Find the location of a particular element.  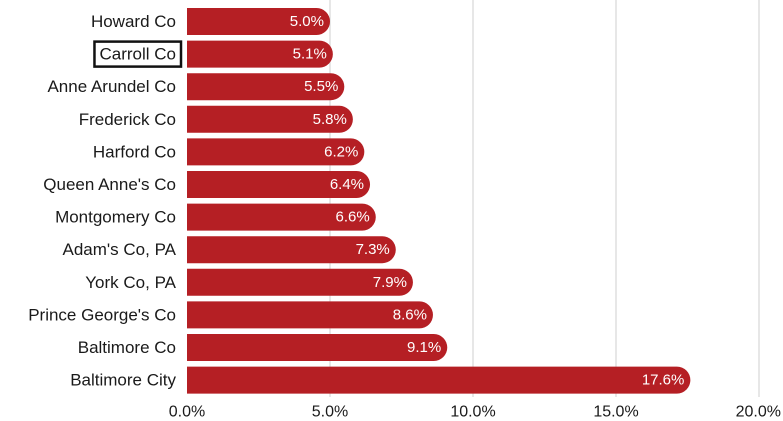

value-label: 5.0% is located at coordinates (307, 21).